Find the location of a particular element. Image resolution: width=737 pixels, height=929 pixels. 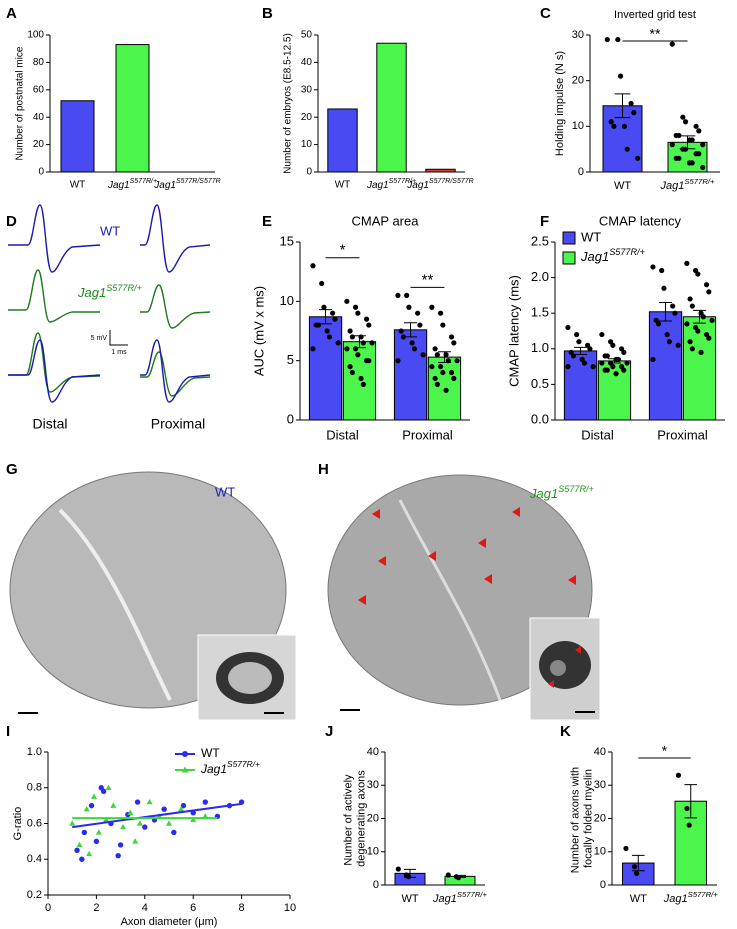

micrograph-inset is located at coordinates (558, 668).